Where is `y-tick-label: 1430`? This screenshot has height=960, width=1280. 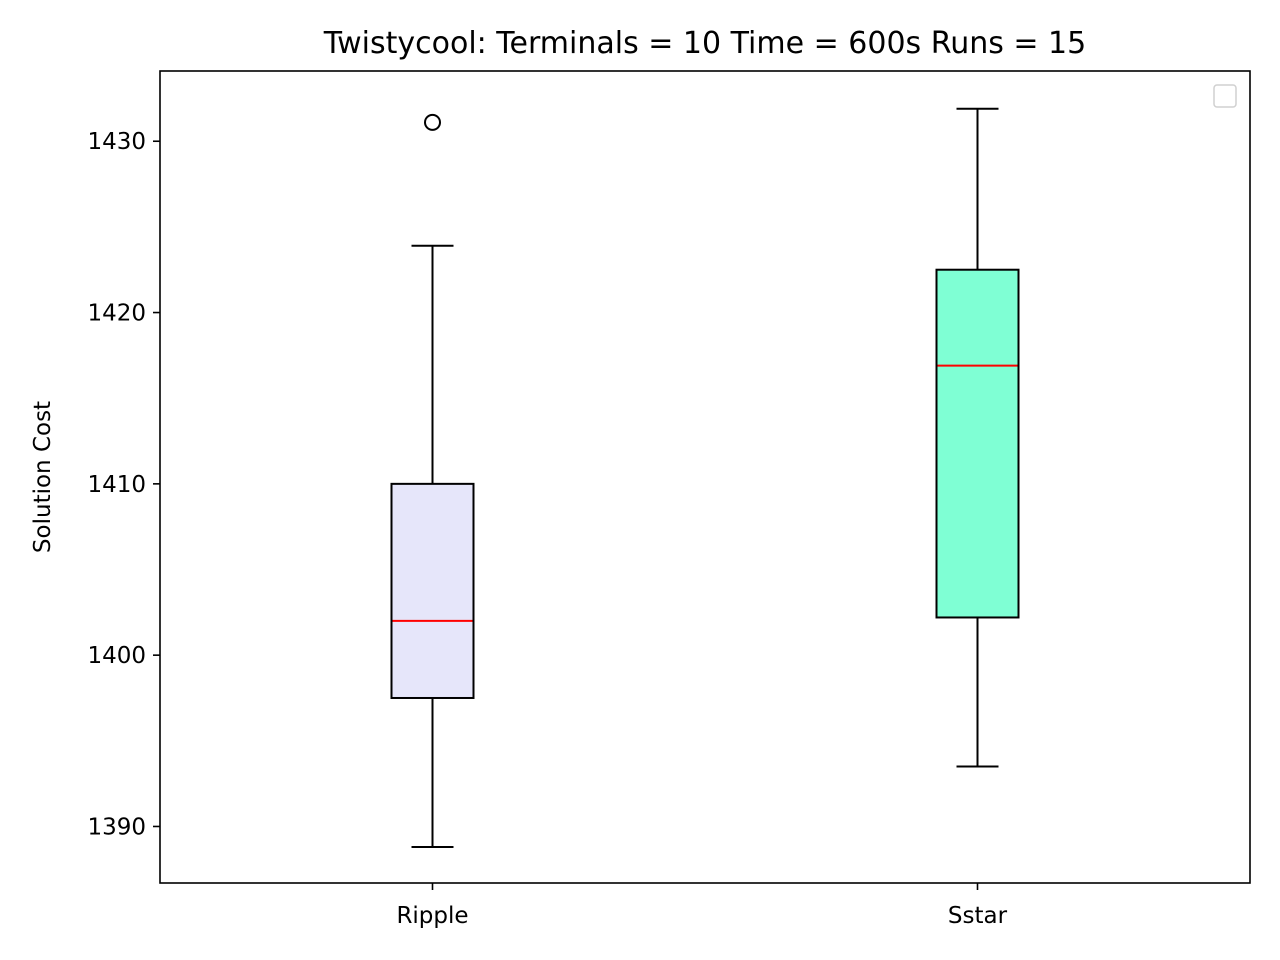 y-tick-label: 1430 is located at coordinates (116, 142).